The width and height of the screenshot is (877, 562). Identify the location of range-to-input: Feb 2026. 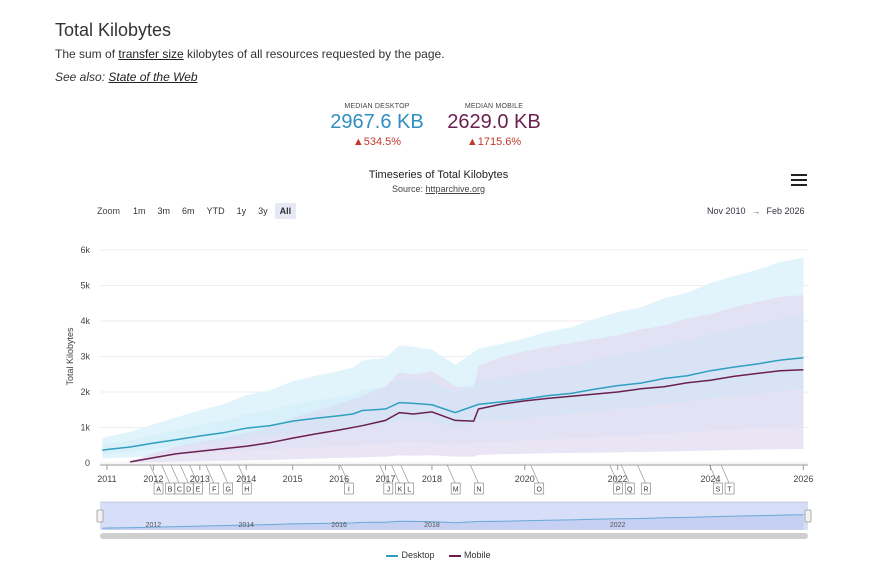
(785, 211).